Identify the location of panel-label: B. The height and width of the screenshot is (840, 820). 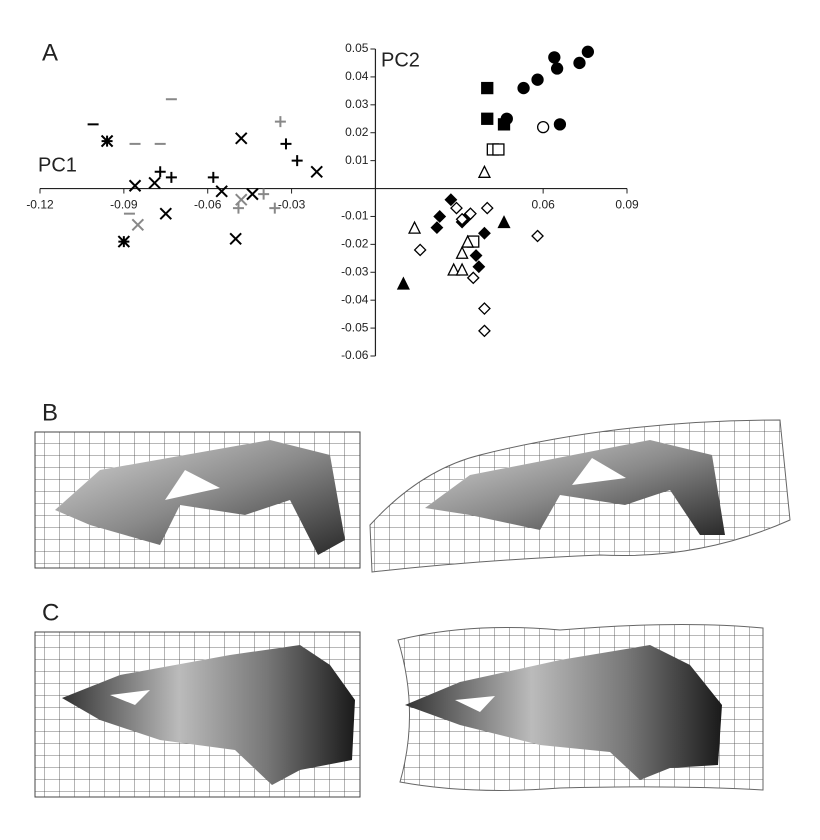
(50, 412).